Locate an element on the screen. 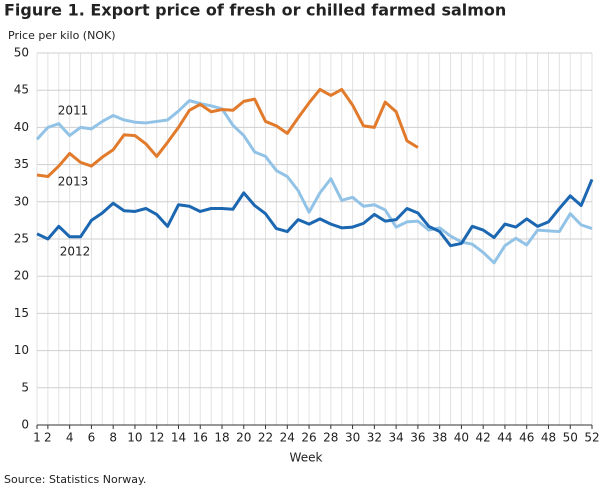 The width and height of the screenshot is (610, 488). x-tick-label: 30 is located at coordinates (352, 438).